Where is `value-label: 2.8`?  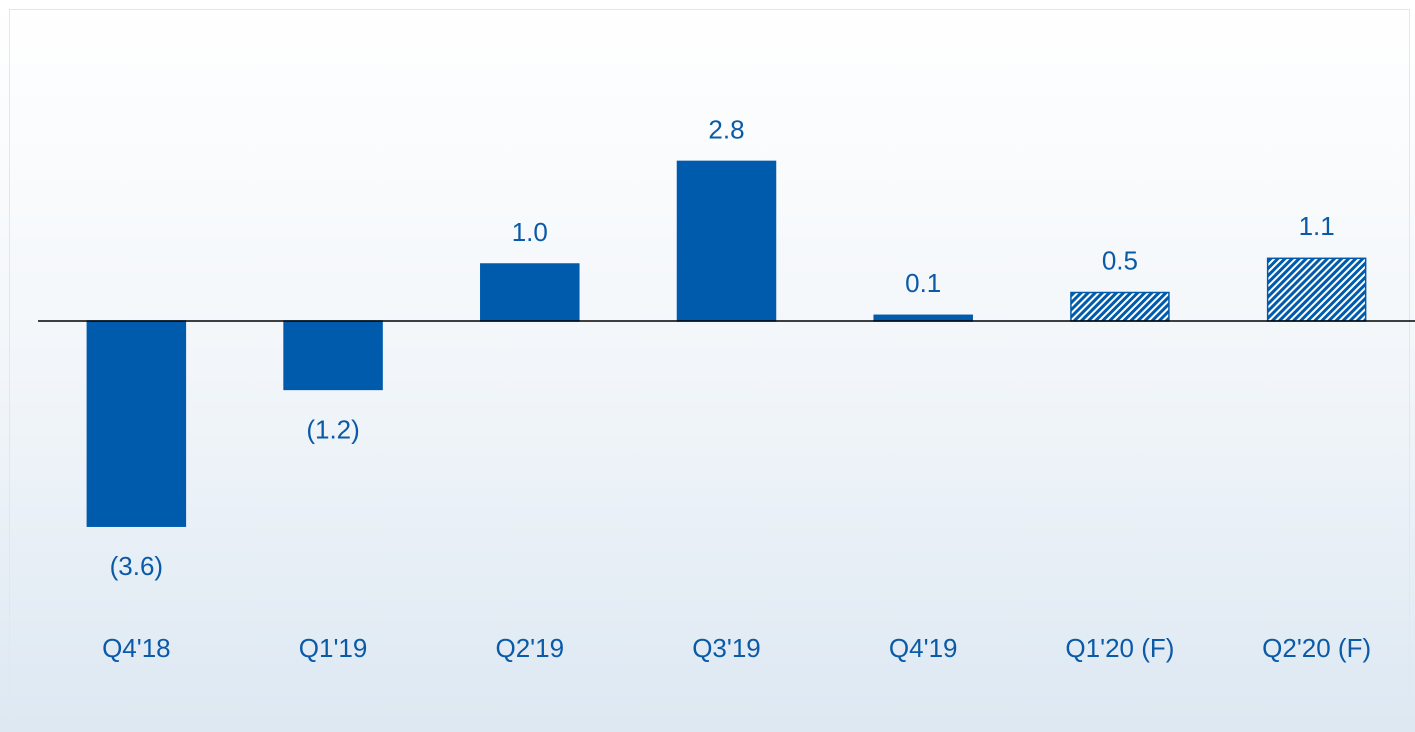
value-label: 2.8 is located at coordinates (726, 129).